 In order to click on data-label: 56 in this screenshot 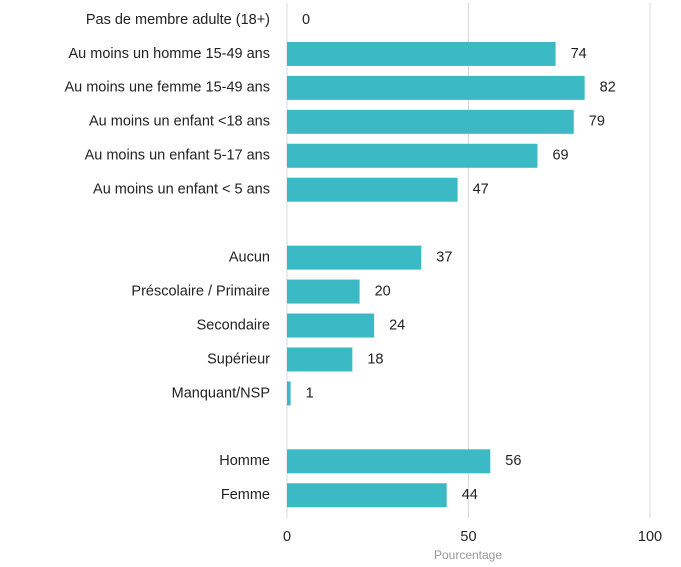, I will do `click(513, 461)`.